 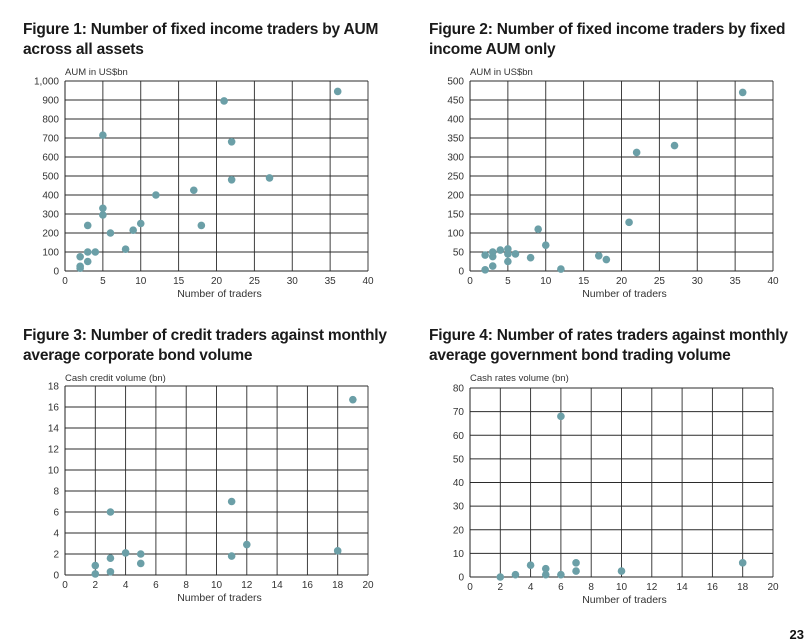 I want to click on x-tick-label: 4, so click(x=126, y=585).